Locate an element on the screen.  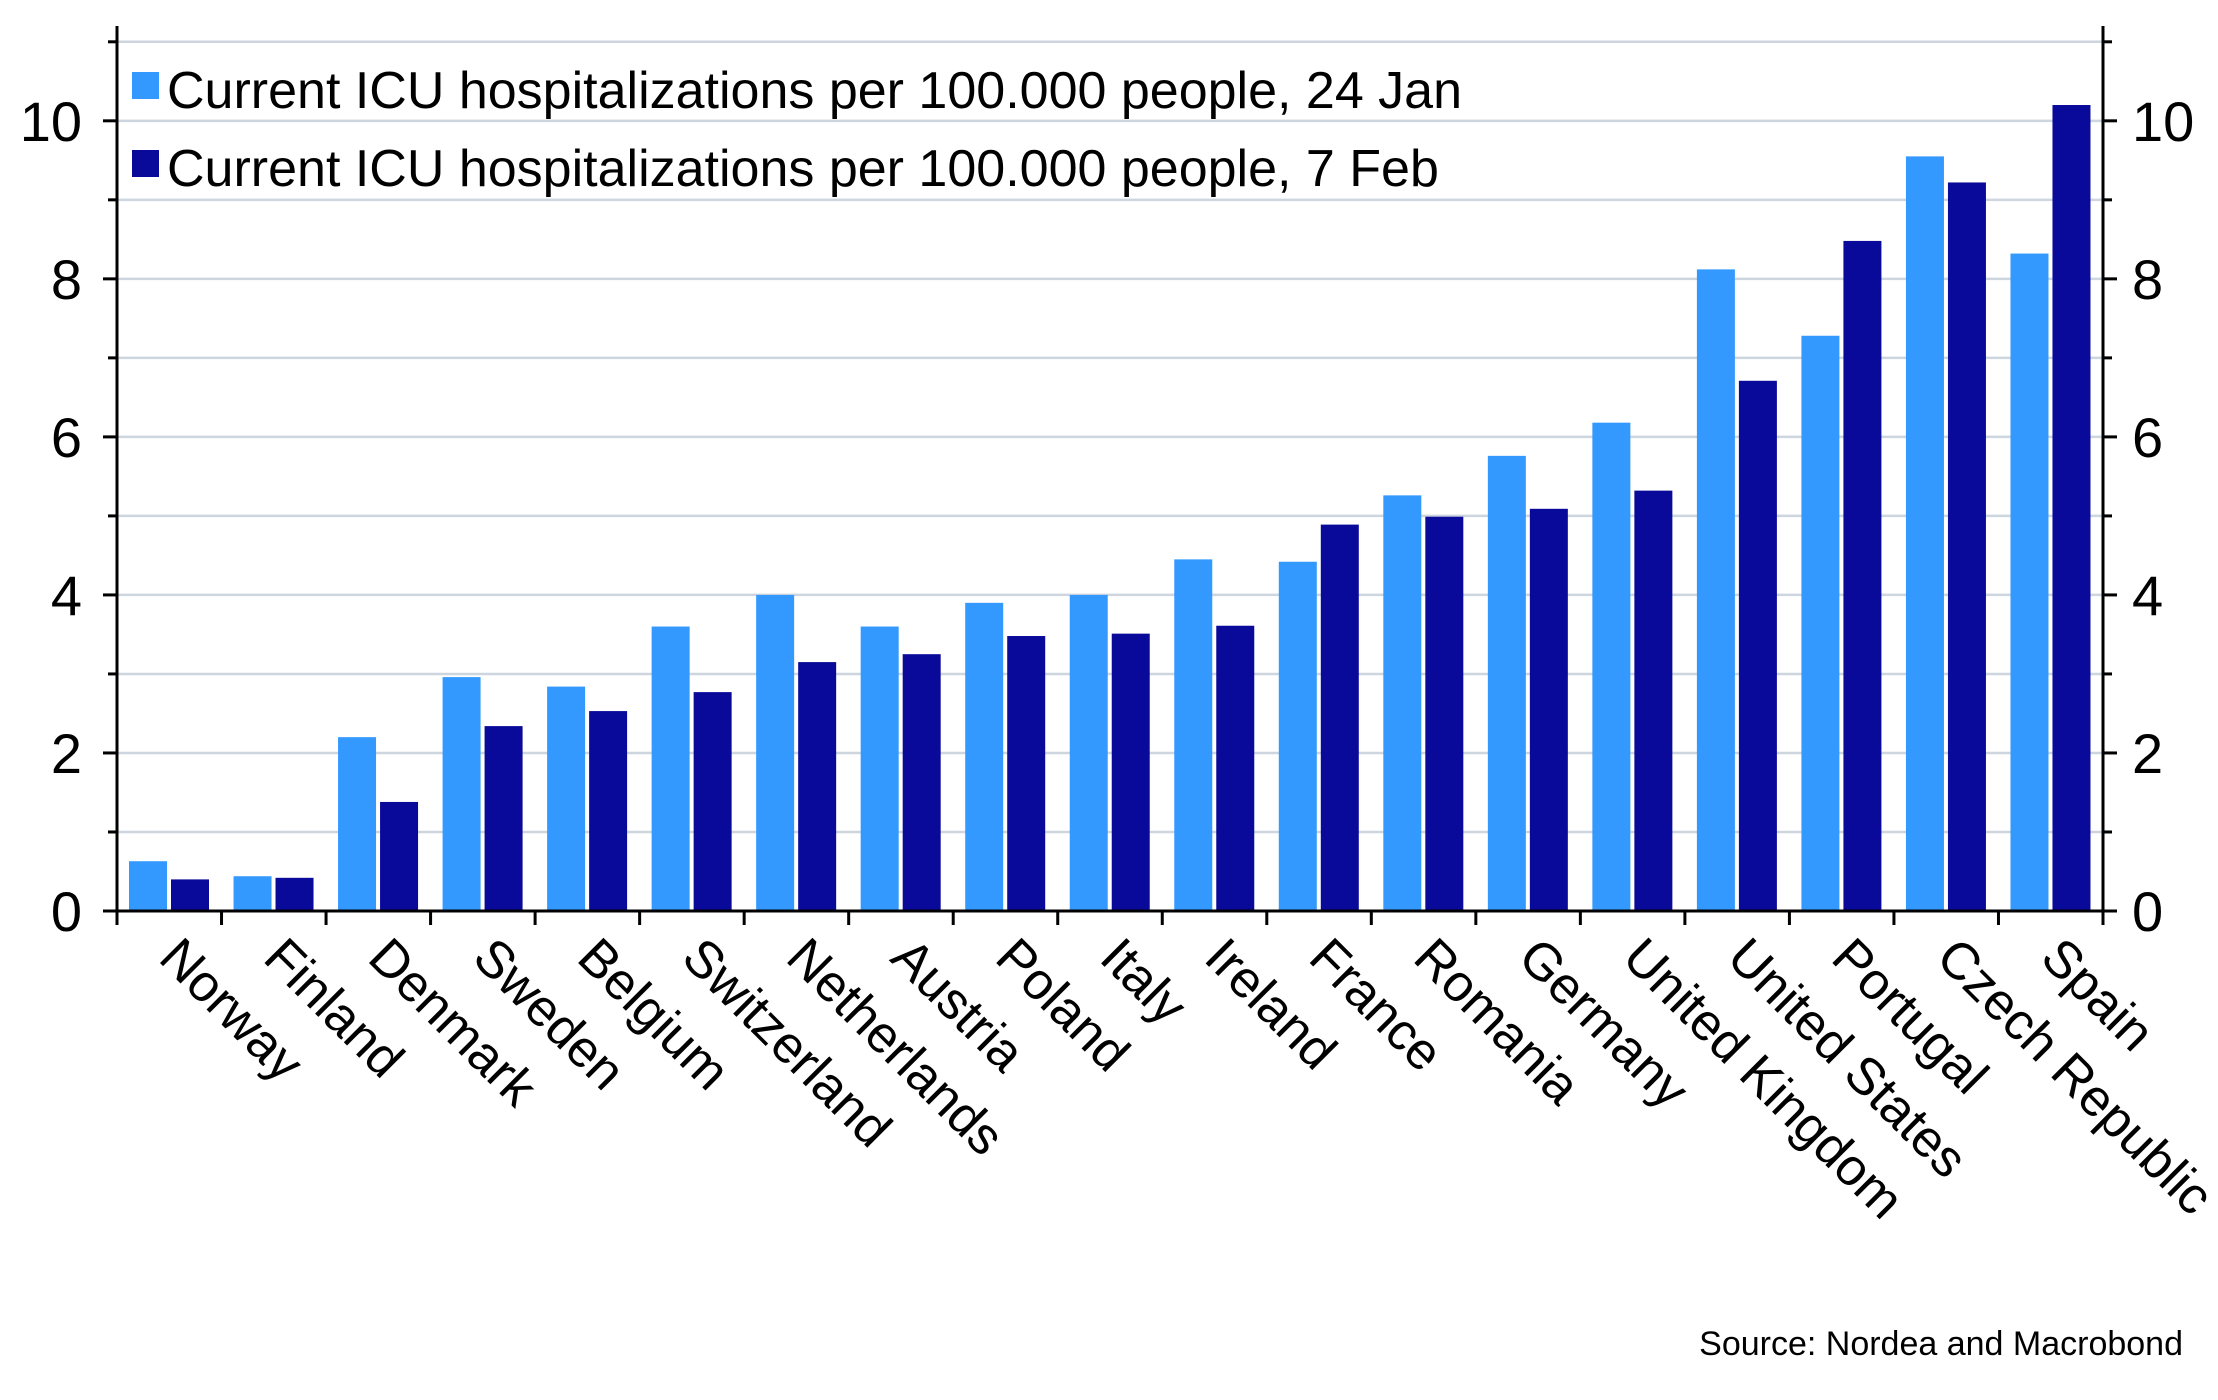
y-tick-label-left: 8 is located at coordinates (66, 279).